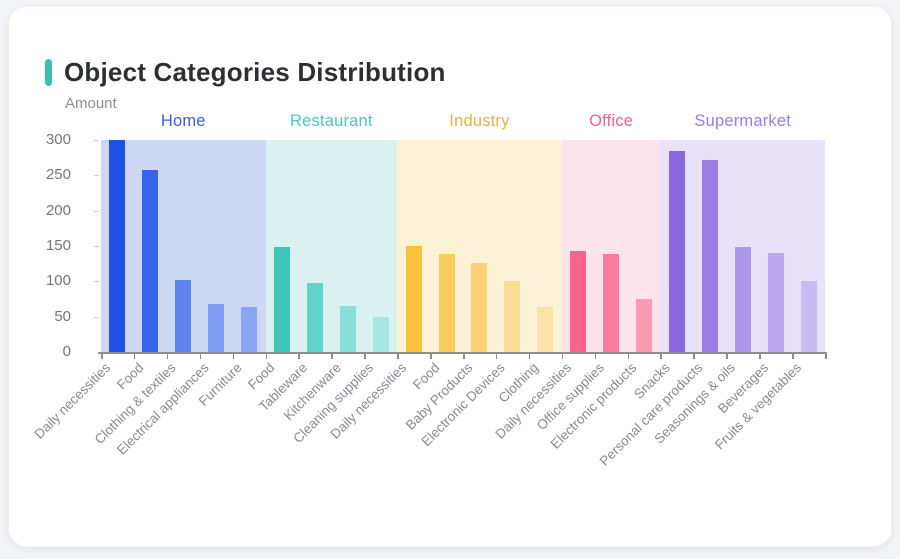 This screenshot has height=559, width=900. What do you see at coordinates (676, 251) in the screenshot?
I see `bar-supermarket-snacks` at bounding box center [676, 251].